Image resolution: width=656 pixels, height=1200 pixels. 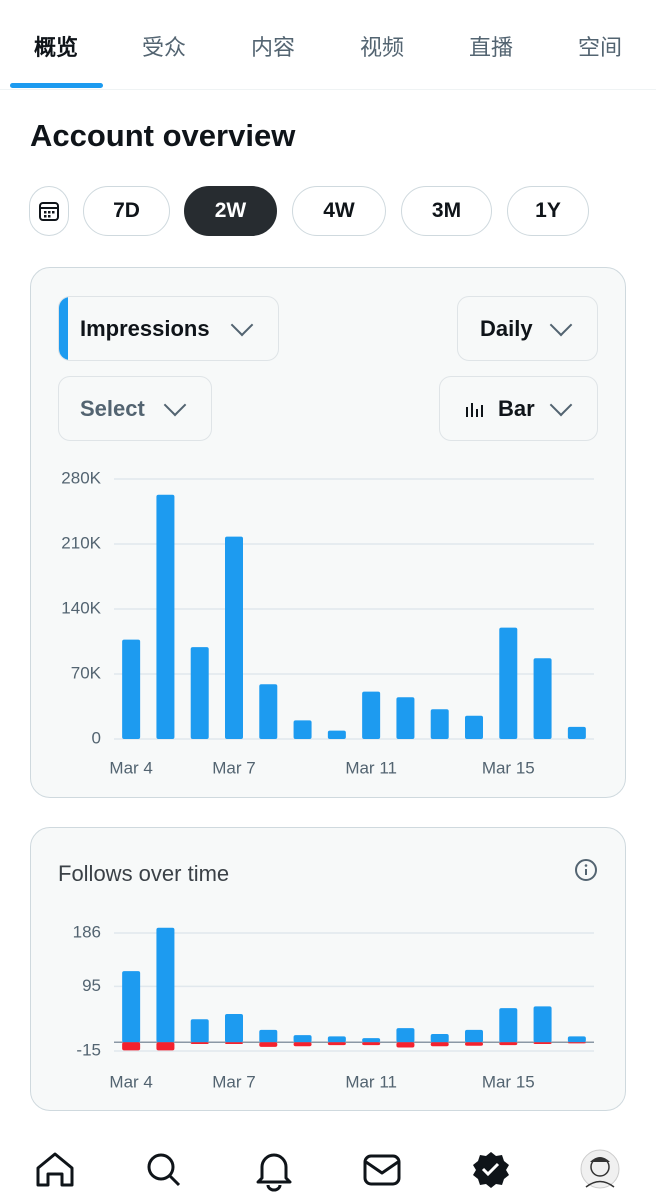 What do you see at coordinates (55, 1169) in the screenshot?
I see `home-icon` at bounding box center [55, 1169].